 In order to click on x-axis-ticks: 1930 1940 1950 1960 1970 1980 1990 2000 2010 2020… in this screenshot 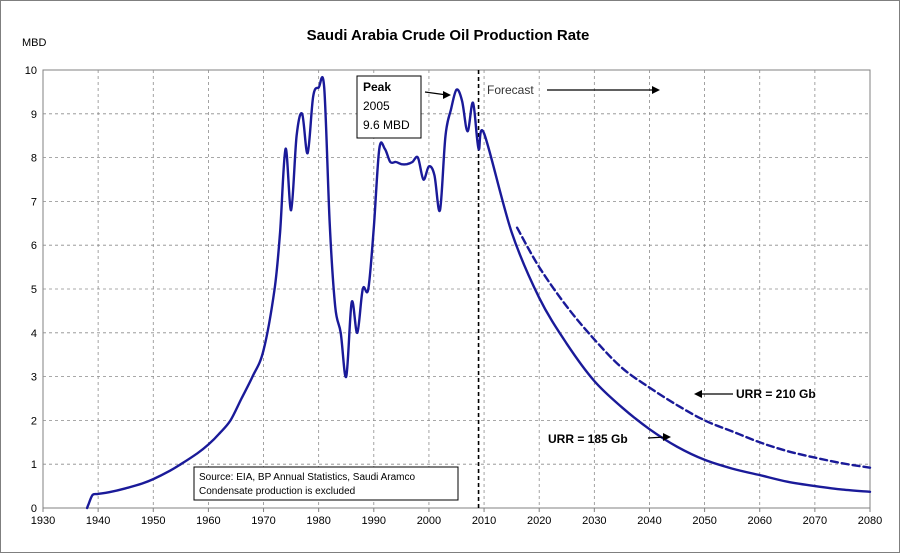, I will do `click(456, 517)`.